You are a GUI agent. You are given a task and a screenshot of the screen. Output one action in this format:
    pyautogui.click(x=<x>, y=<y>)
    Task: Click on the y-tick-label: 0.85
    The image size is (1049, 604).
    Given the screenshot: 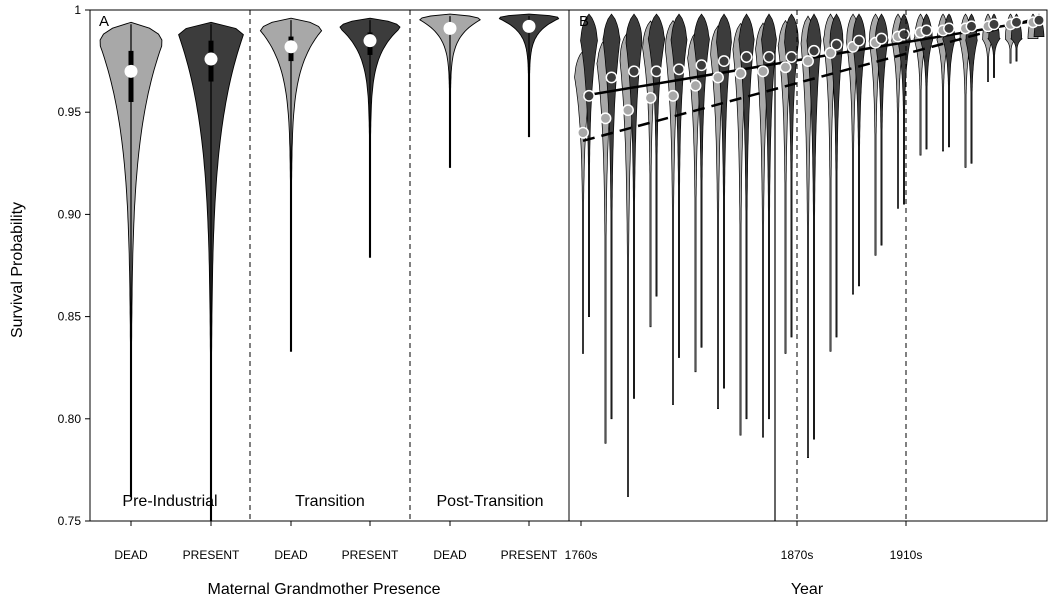 What is the action you would take?
    pyautogui.click(x=70, y=317)
    